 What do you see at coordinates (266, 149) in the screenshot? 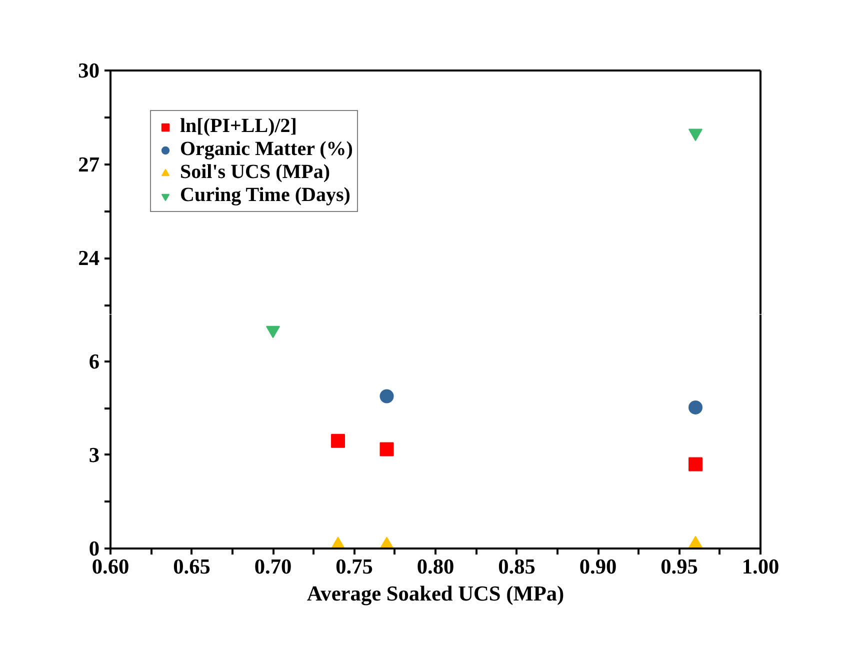
I see `legend-label: Organic Matter (%)` at bounding box center [266, 149].